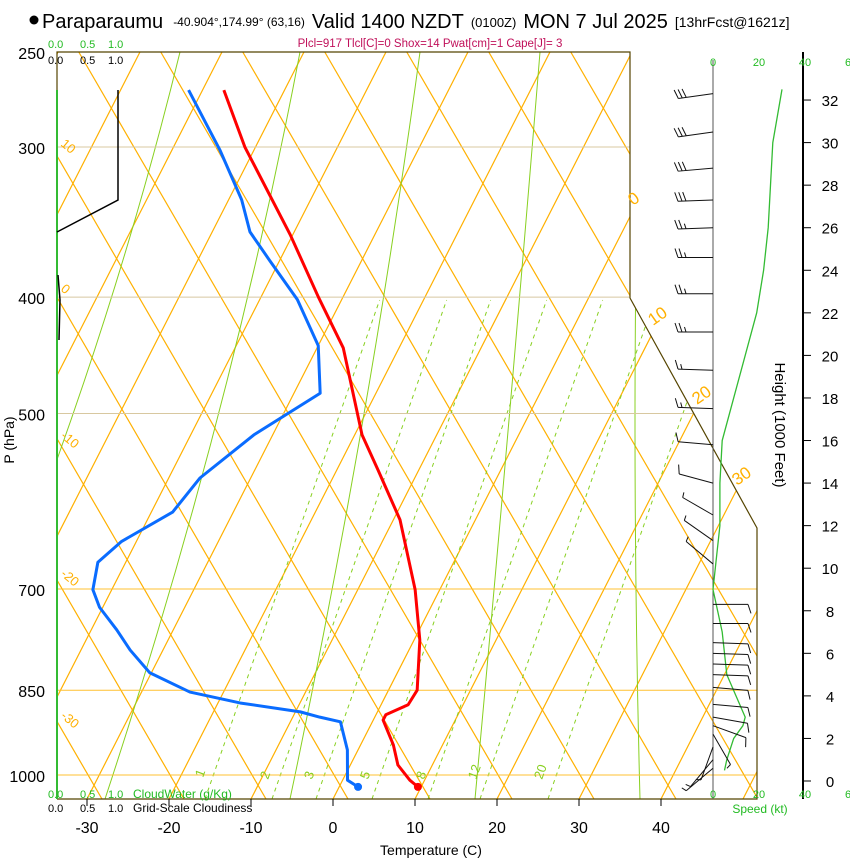 The image size is (850, 860). Describe the element at coordinates (27, 777) in the screenshot. I see `pressure-tick-label: 1000` at that location.